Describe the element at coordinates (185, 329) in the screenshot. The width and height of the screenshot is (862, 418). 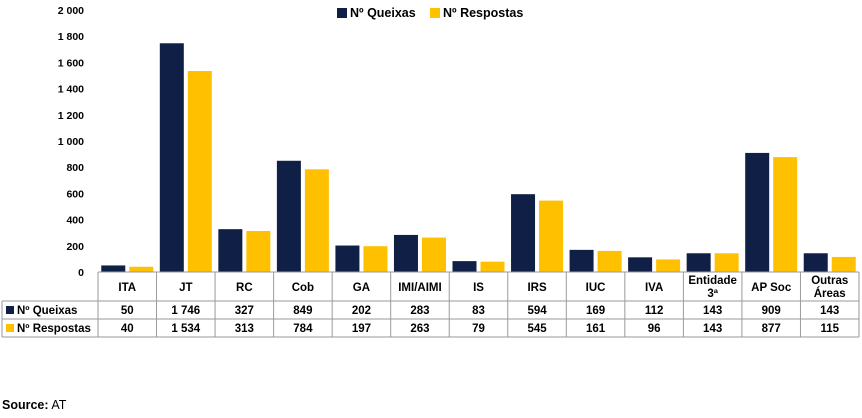
I see `table-value: 1 534` at that location.